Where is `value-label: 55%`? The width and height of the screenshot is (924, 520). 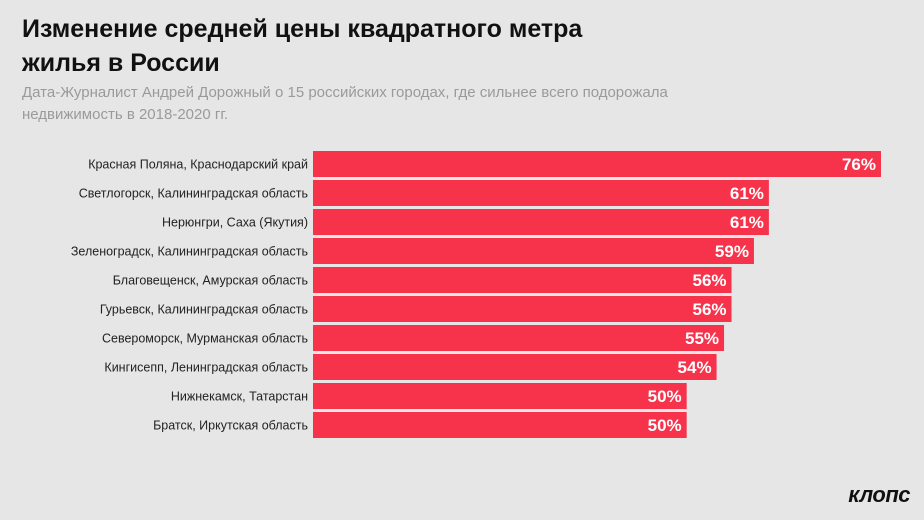 value-label: 55% is located at coordinates (702, 338).